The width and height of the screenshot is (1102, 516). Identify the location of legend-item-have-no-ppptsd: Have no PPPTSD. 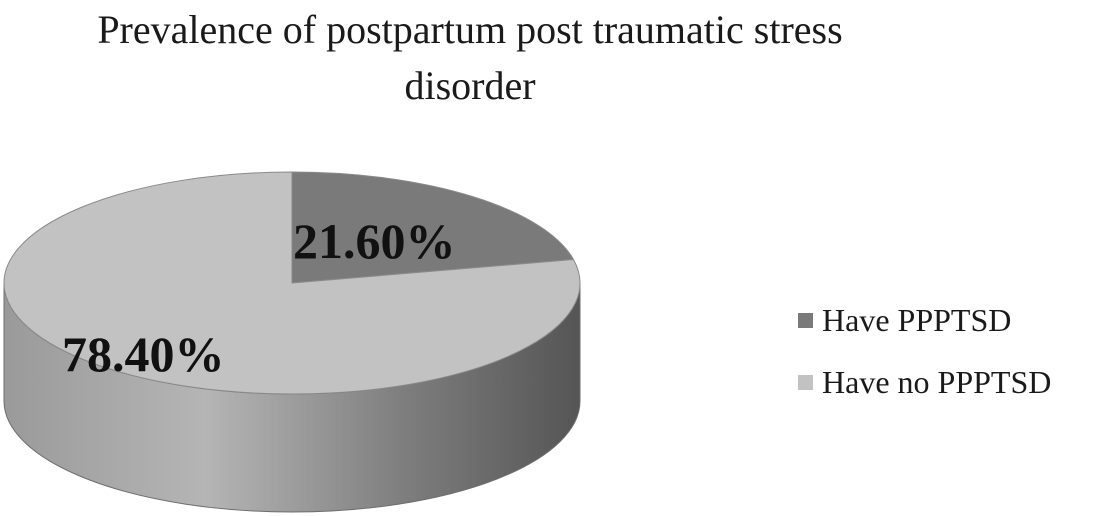
(924, 382).